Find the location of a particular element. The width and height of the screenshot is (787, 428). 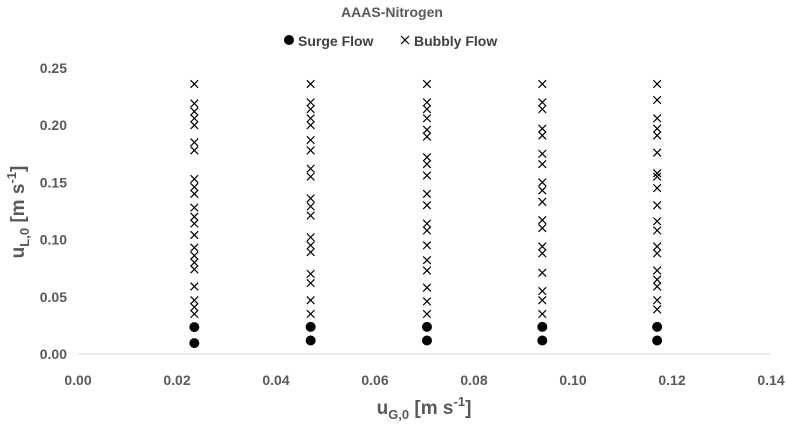

x-axis-label-symbol: u is located at coordinates (383, 408).